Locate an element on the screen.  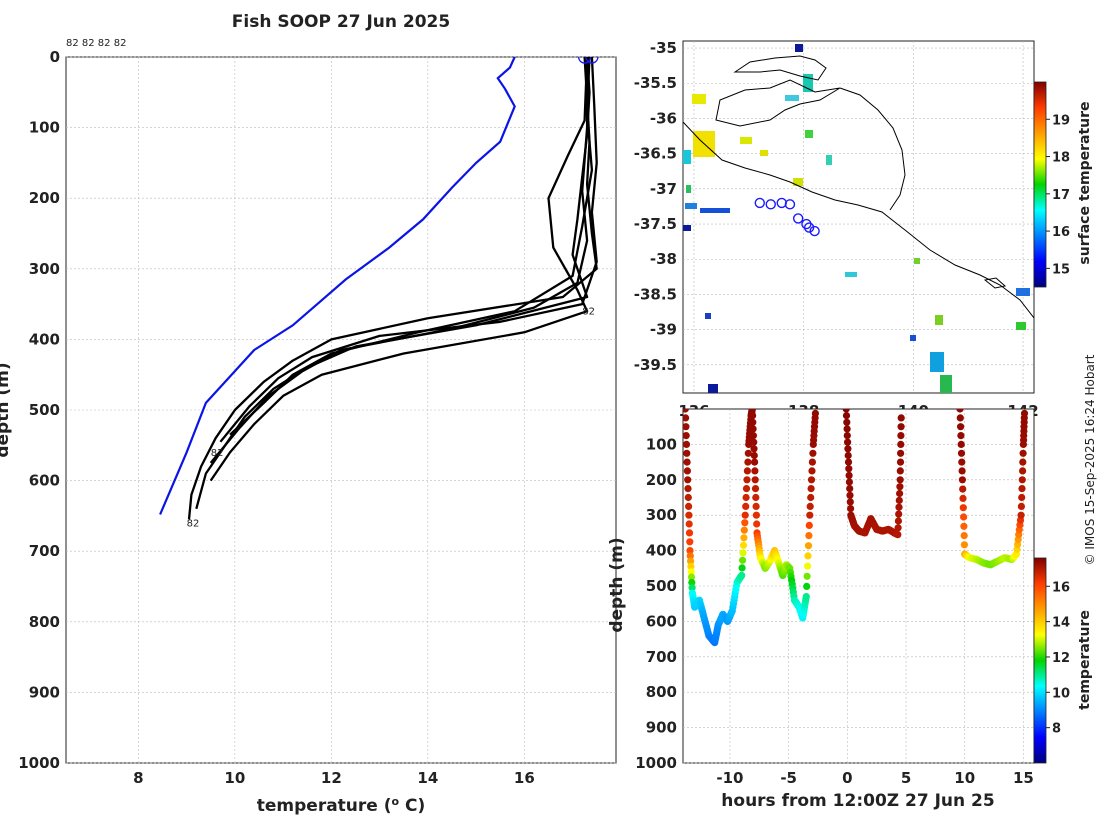
section-ytick-label: 300 is located at coordinates (661, 515).